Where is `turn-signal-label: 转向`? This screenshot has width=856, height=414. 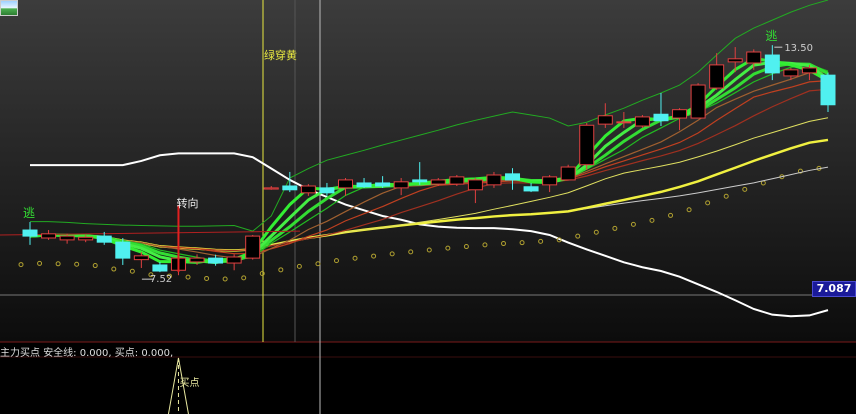
turn-signal-label: 转向 is located at coordinates (187, 203).